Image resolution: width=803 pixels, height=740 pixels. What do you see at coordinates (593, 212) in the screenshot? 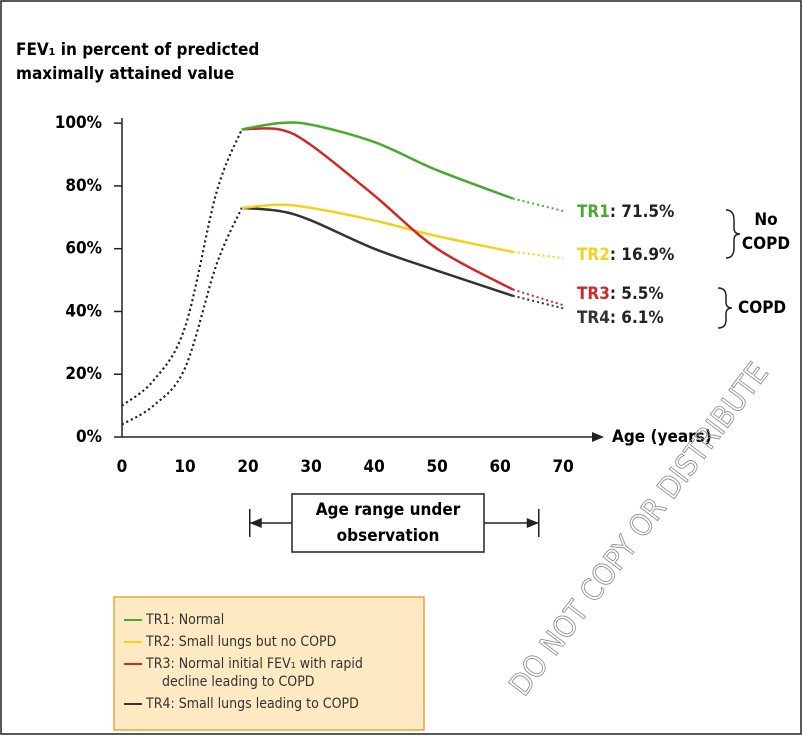
I see `end-label-name: TR1` at bounding box center [593, 212].